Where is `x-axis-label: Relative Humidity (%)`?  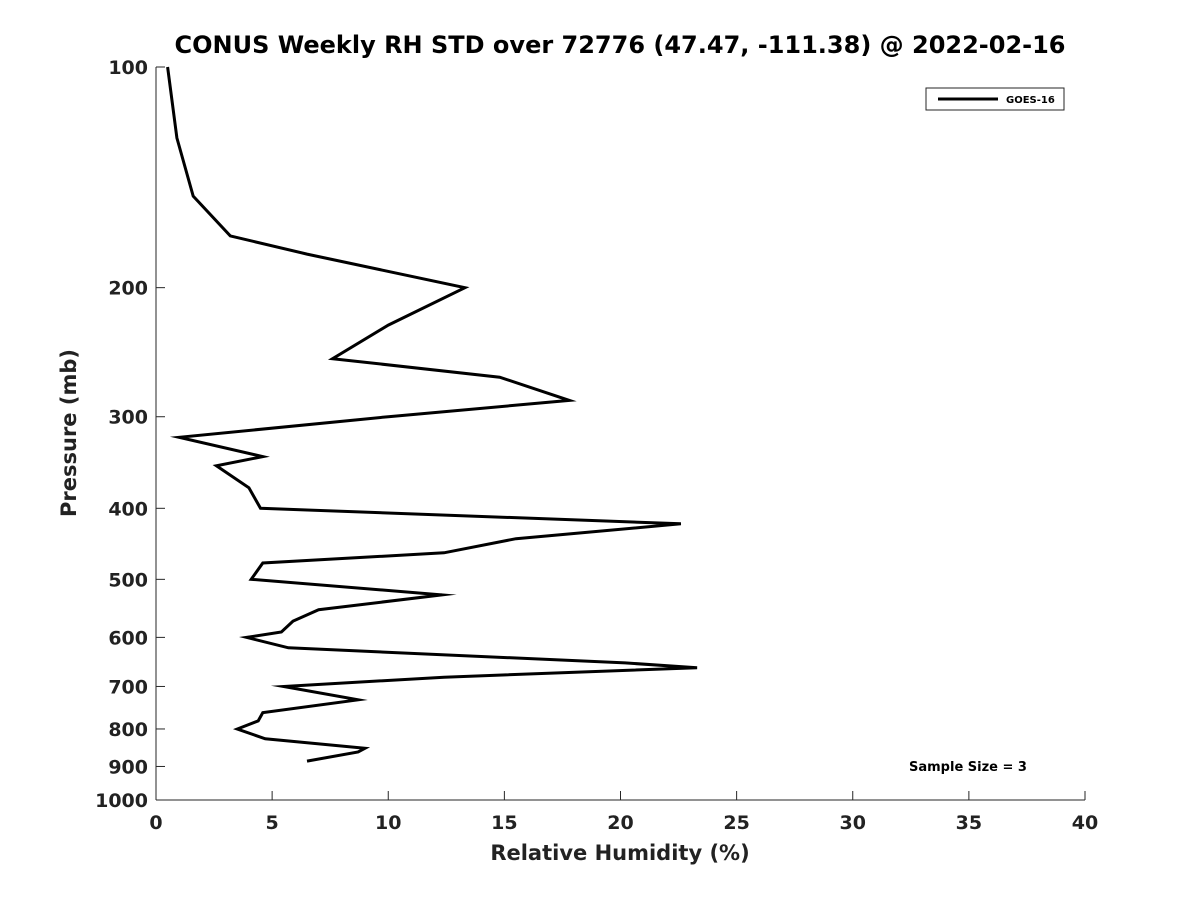 x-axis-label: Relative Humidity (%) is located at coordinates (619, 853).